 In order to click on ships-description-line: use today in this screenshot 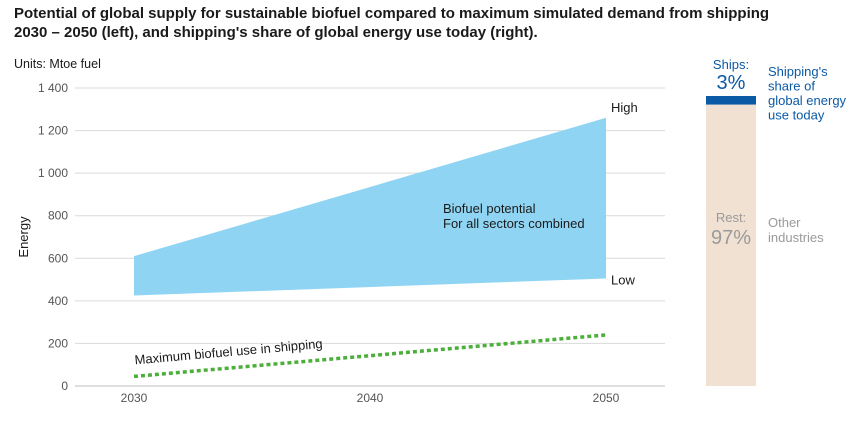, I will do `click(796, 115)`.